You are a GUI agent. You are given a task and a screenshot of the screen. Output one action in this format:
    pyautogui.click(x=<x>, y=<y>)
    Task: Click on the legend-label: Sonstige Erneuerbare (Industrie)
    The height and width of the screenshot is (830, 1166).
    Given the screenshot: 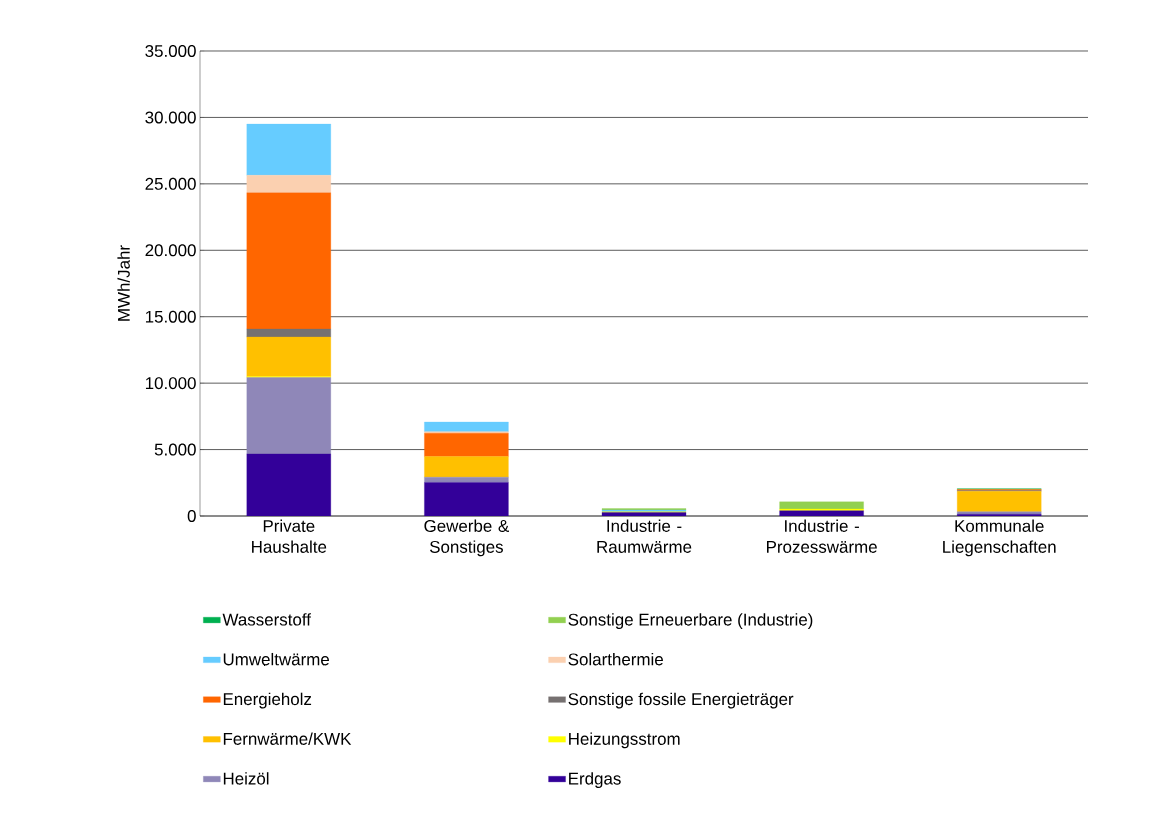 What is the action you would take?
    pyautogui.click(x=690, y=621)
    